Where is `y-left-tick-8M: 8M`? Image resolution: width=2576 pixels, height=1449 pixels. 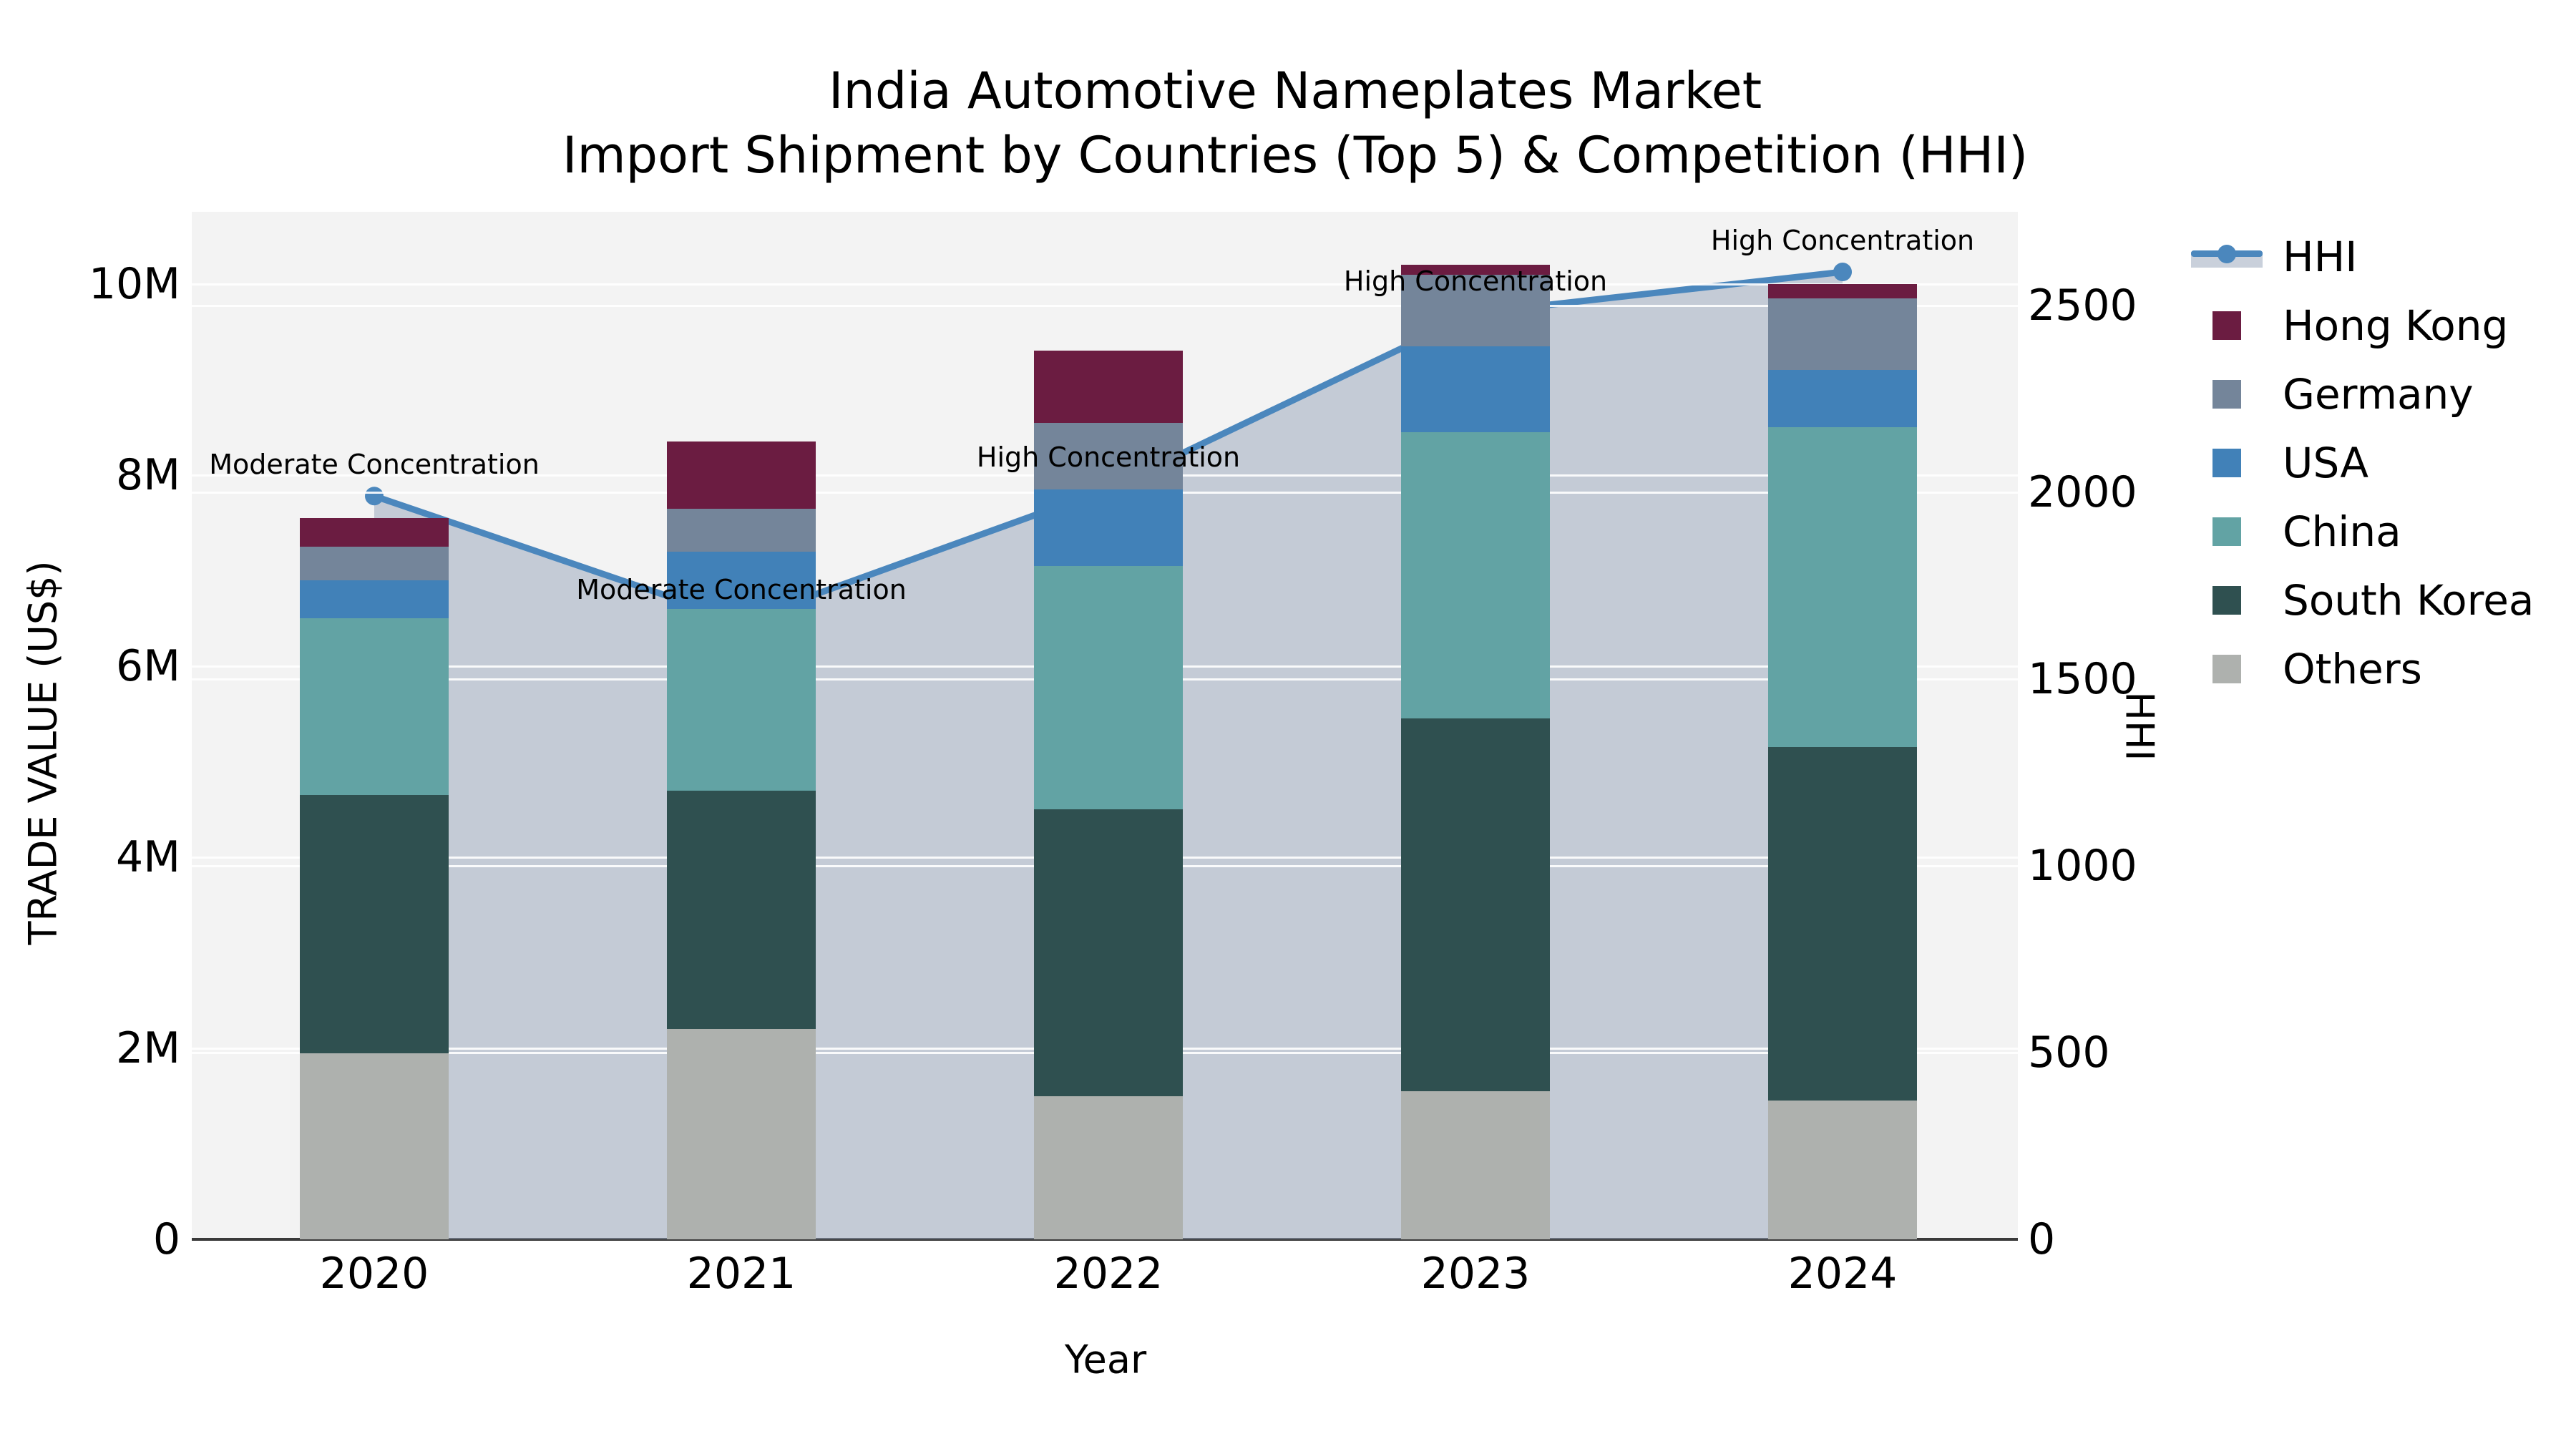 y-left-tick-8M: 8M is located at coordinates (148, 475).